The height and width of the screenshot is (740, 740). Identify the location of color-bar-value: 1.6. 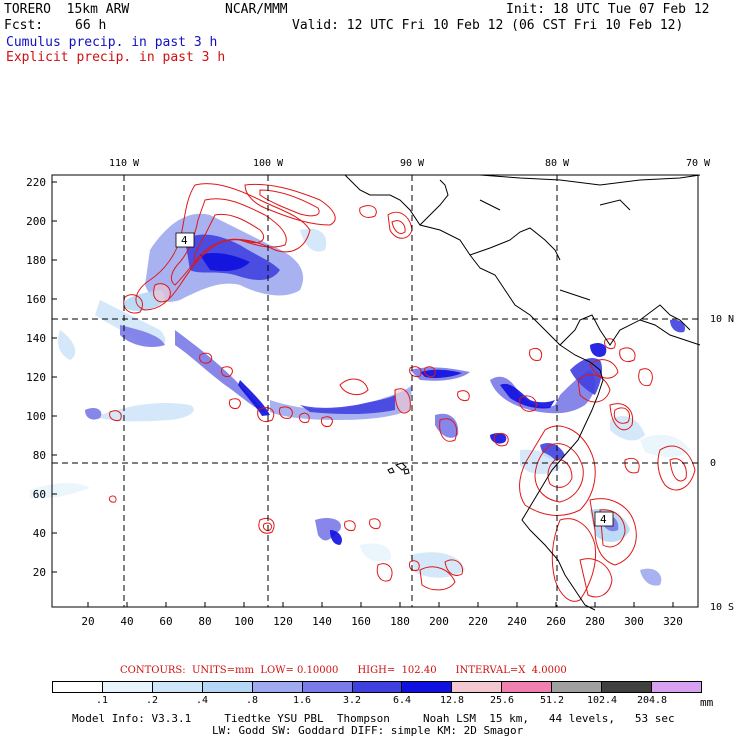
(302, 700).